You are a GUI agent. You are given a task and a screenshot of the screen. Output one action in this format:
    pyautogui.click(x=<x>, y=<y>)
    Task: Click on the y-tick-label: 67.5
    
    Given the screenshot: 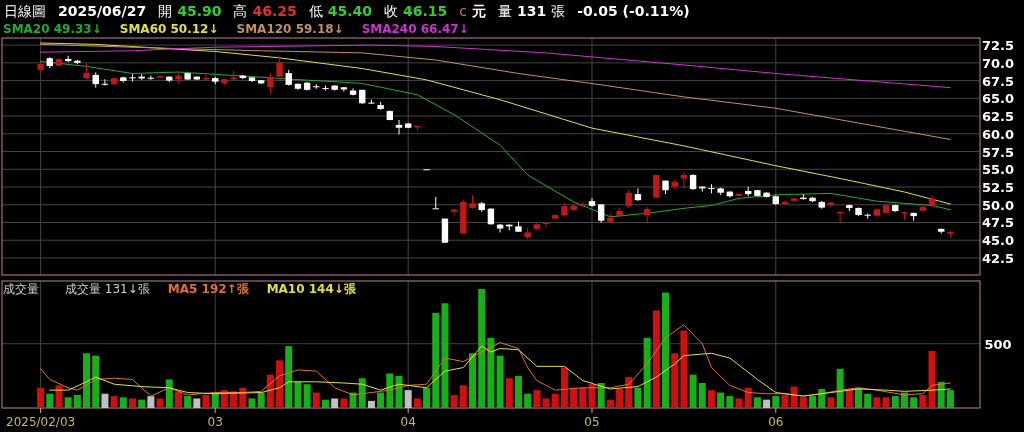 What is the action you would take?
    pyautogui.click(x=998, y=81)
    